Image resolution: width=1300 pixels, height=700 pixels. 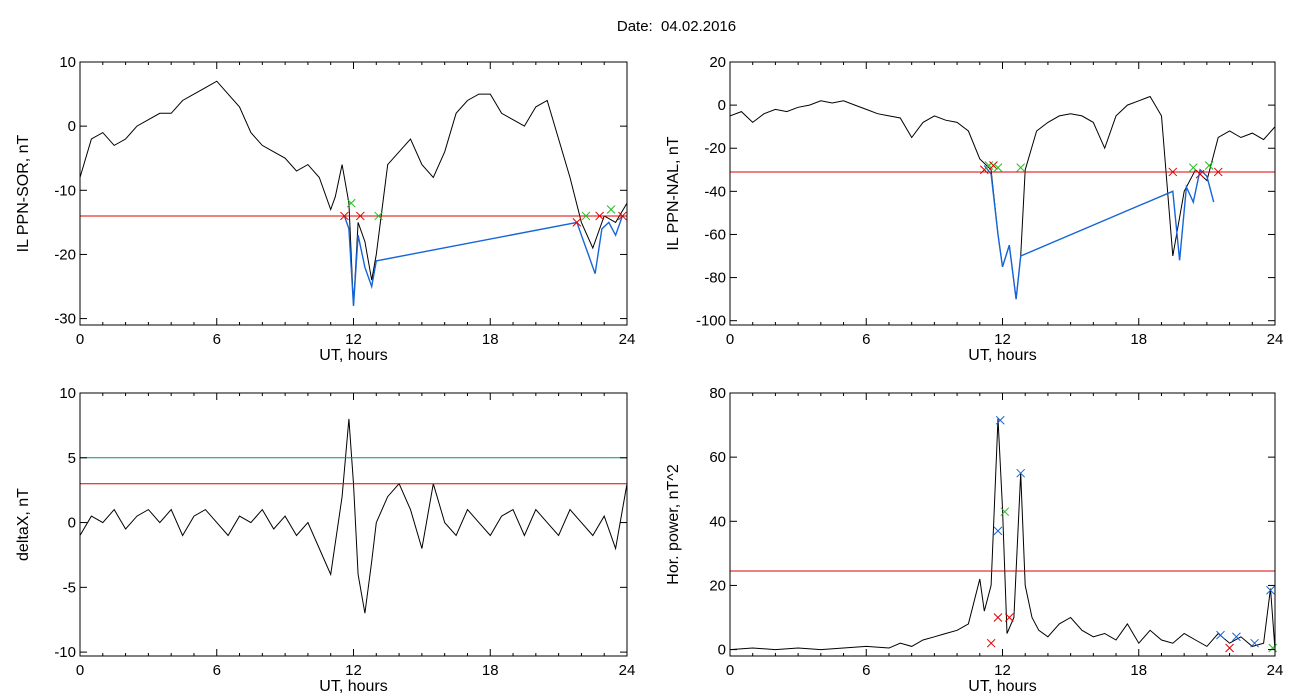 I want to click on y-tick-label-3: 40, so click(x=717, y=521).